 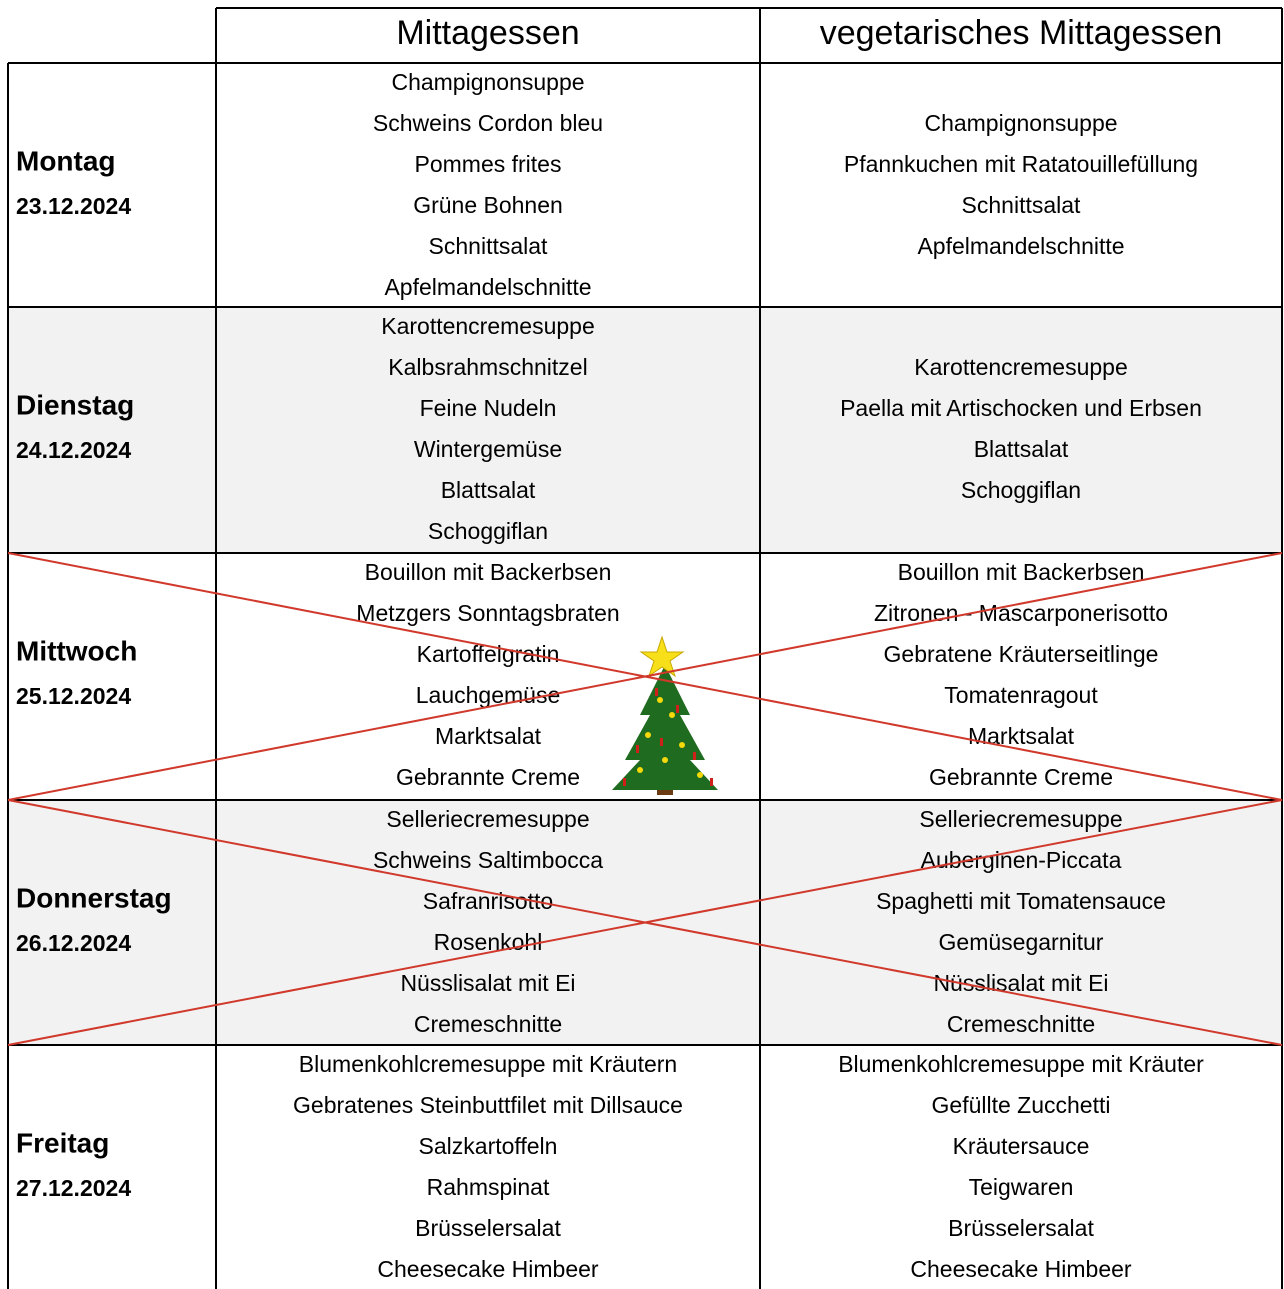 What do you see at coordinates (73, 943) in the screenshot?
I see `day-date: 26.12.2024` at bounding box center [73, 943].